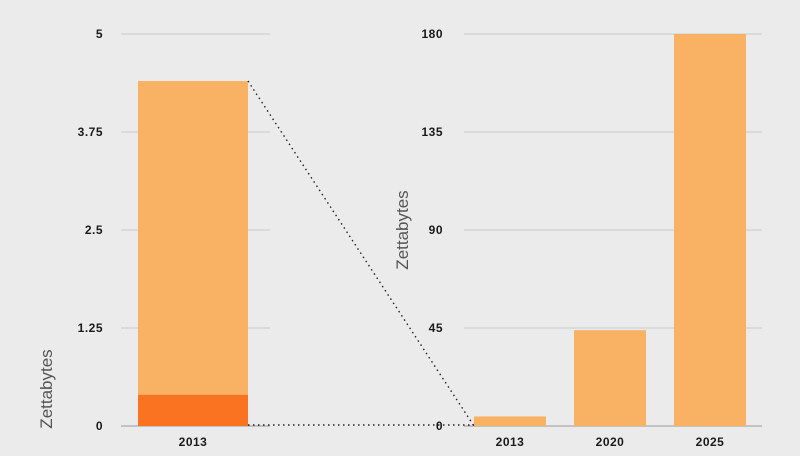 Image resolution: width=800 pixels, height=456 pixels. Describe the element at coordinates (432, 132) in the screenshot. I see `right-y-tick-label: 135` at that location.